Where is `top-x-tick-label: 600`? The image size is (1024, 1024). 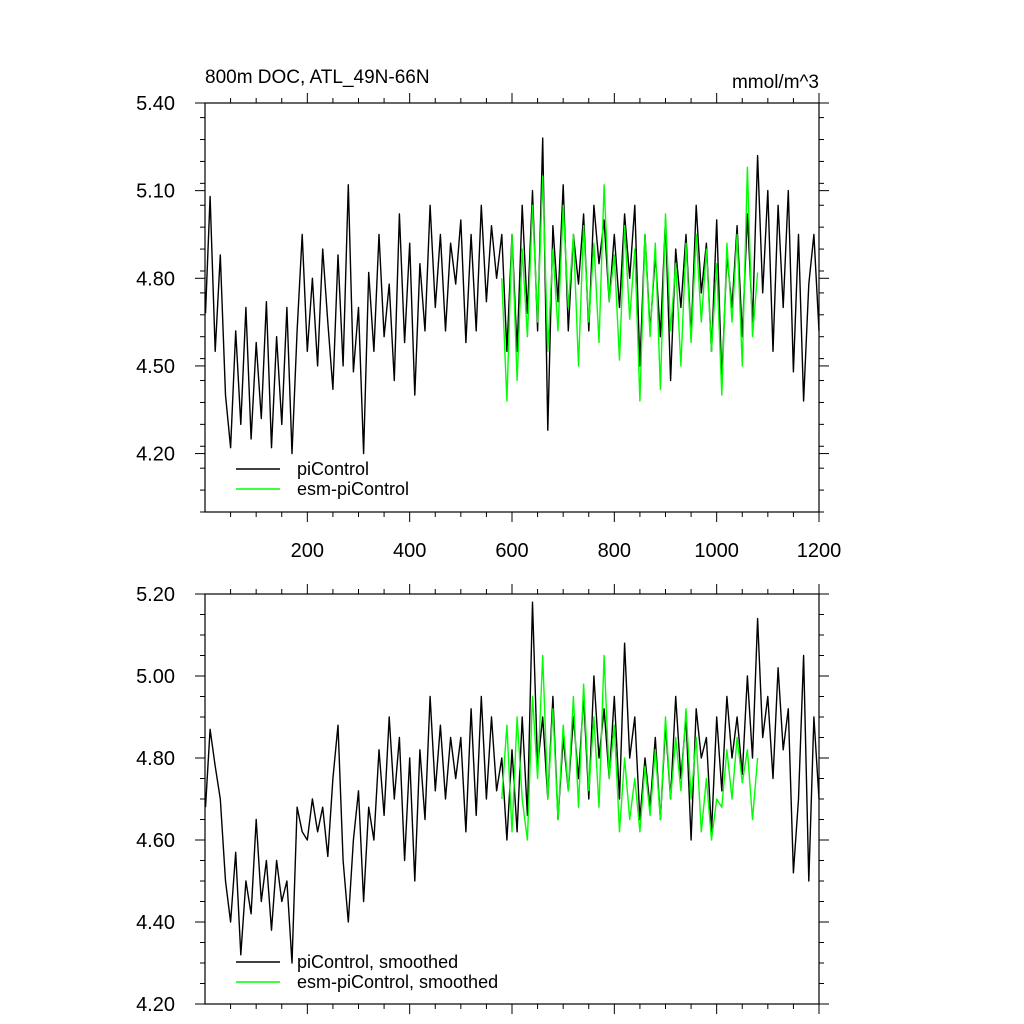
top-x-tick-label: 600 is located at coordinates (511, 551).